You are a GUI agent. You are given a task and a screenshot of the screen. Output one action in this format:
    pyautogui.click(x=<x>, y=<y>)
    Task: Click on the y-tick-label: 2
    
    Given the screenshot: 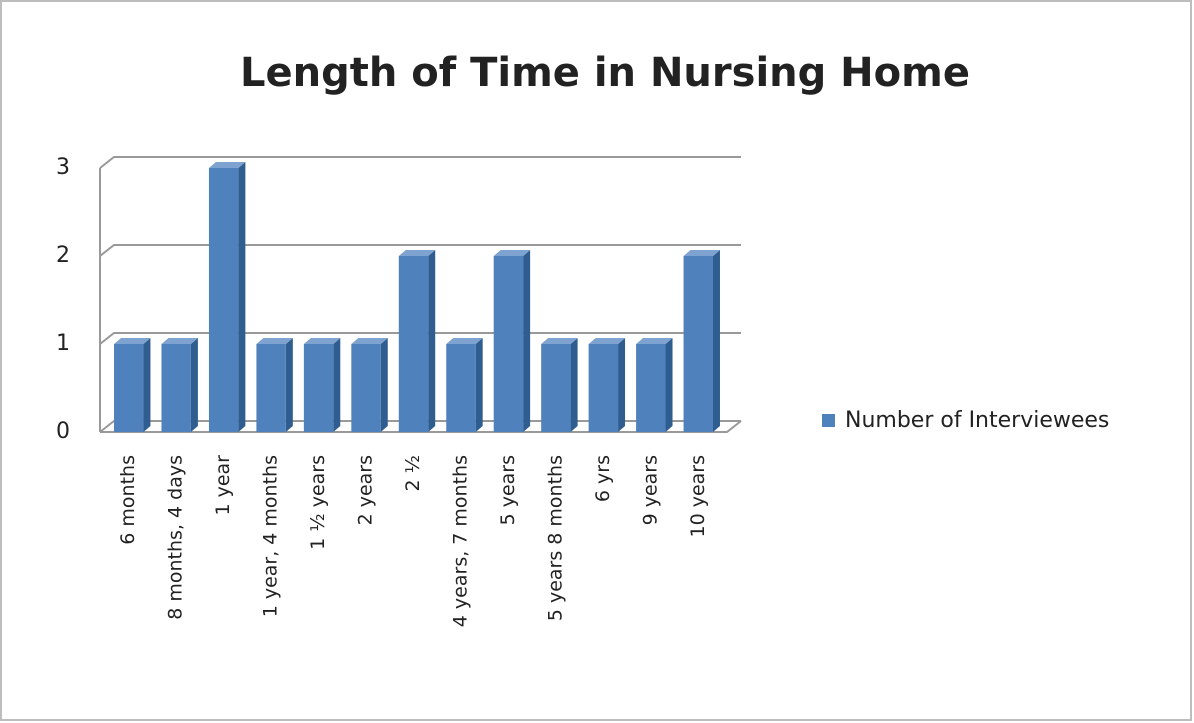 What is the action you would take?
    pyautogui.click(x=63, y=255)
    